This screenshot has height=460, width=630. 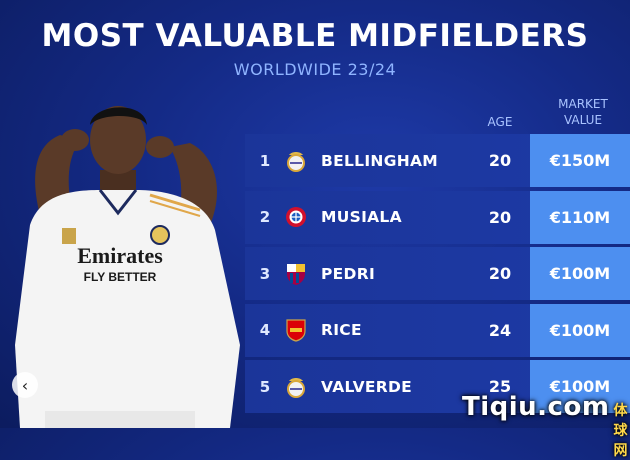 What do you see at coordinates (500, 386) in the screenshot?
I see `player-age: 25` at bounding box center [500, 386].